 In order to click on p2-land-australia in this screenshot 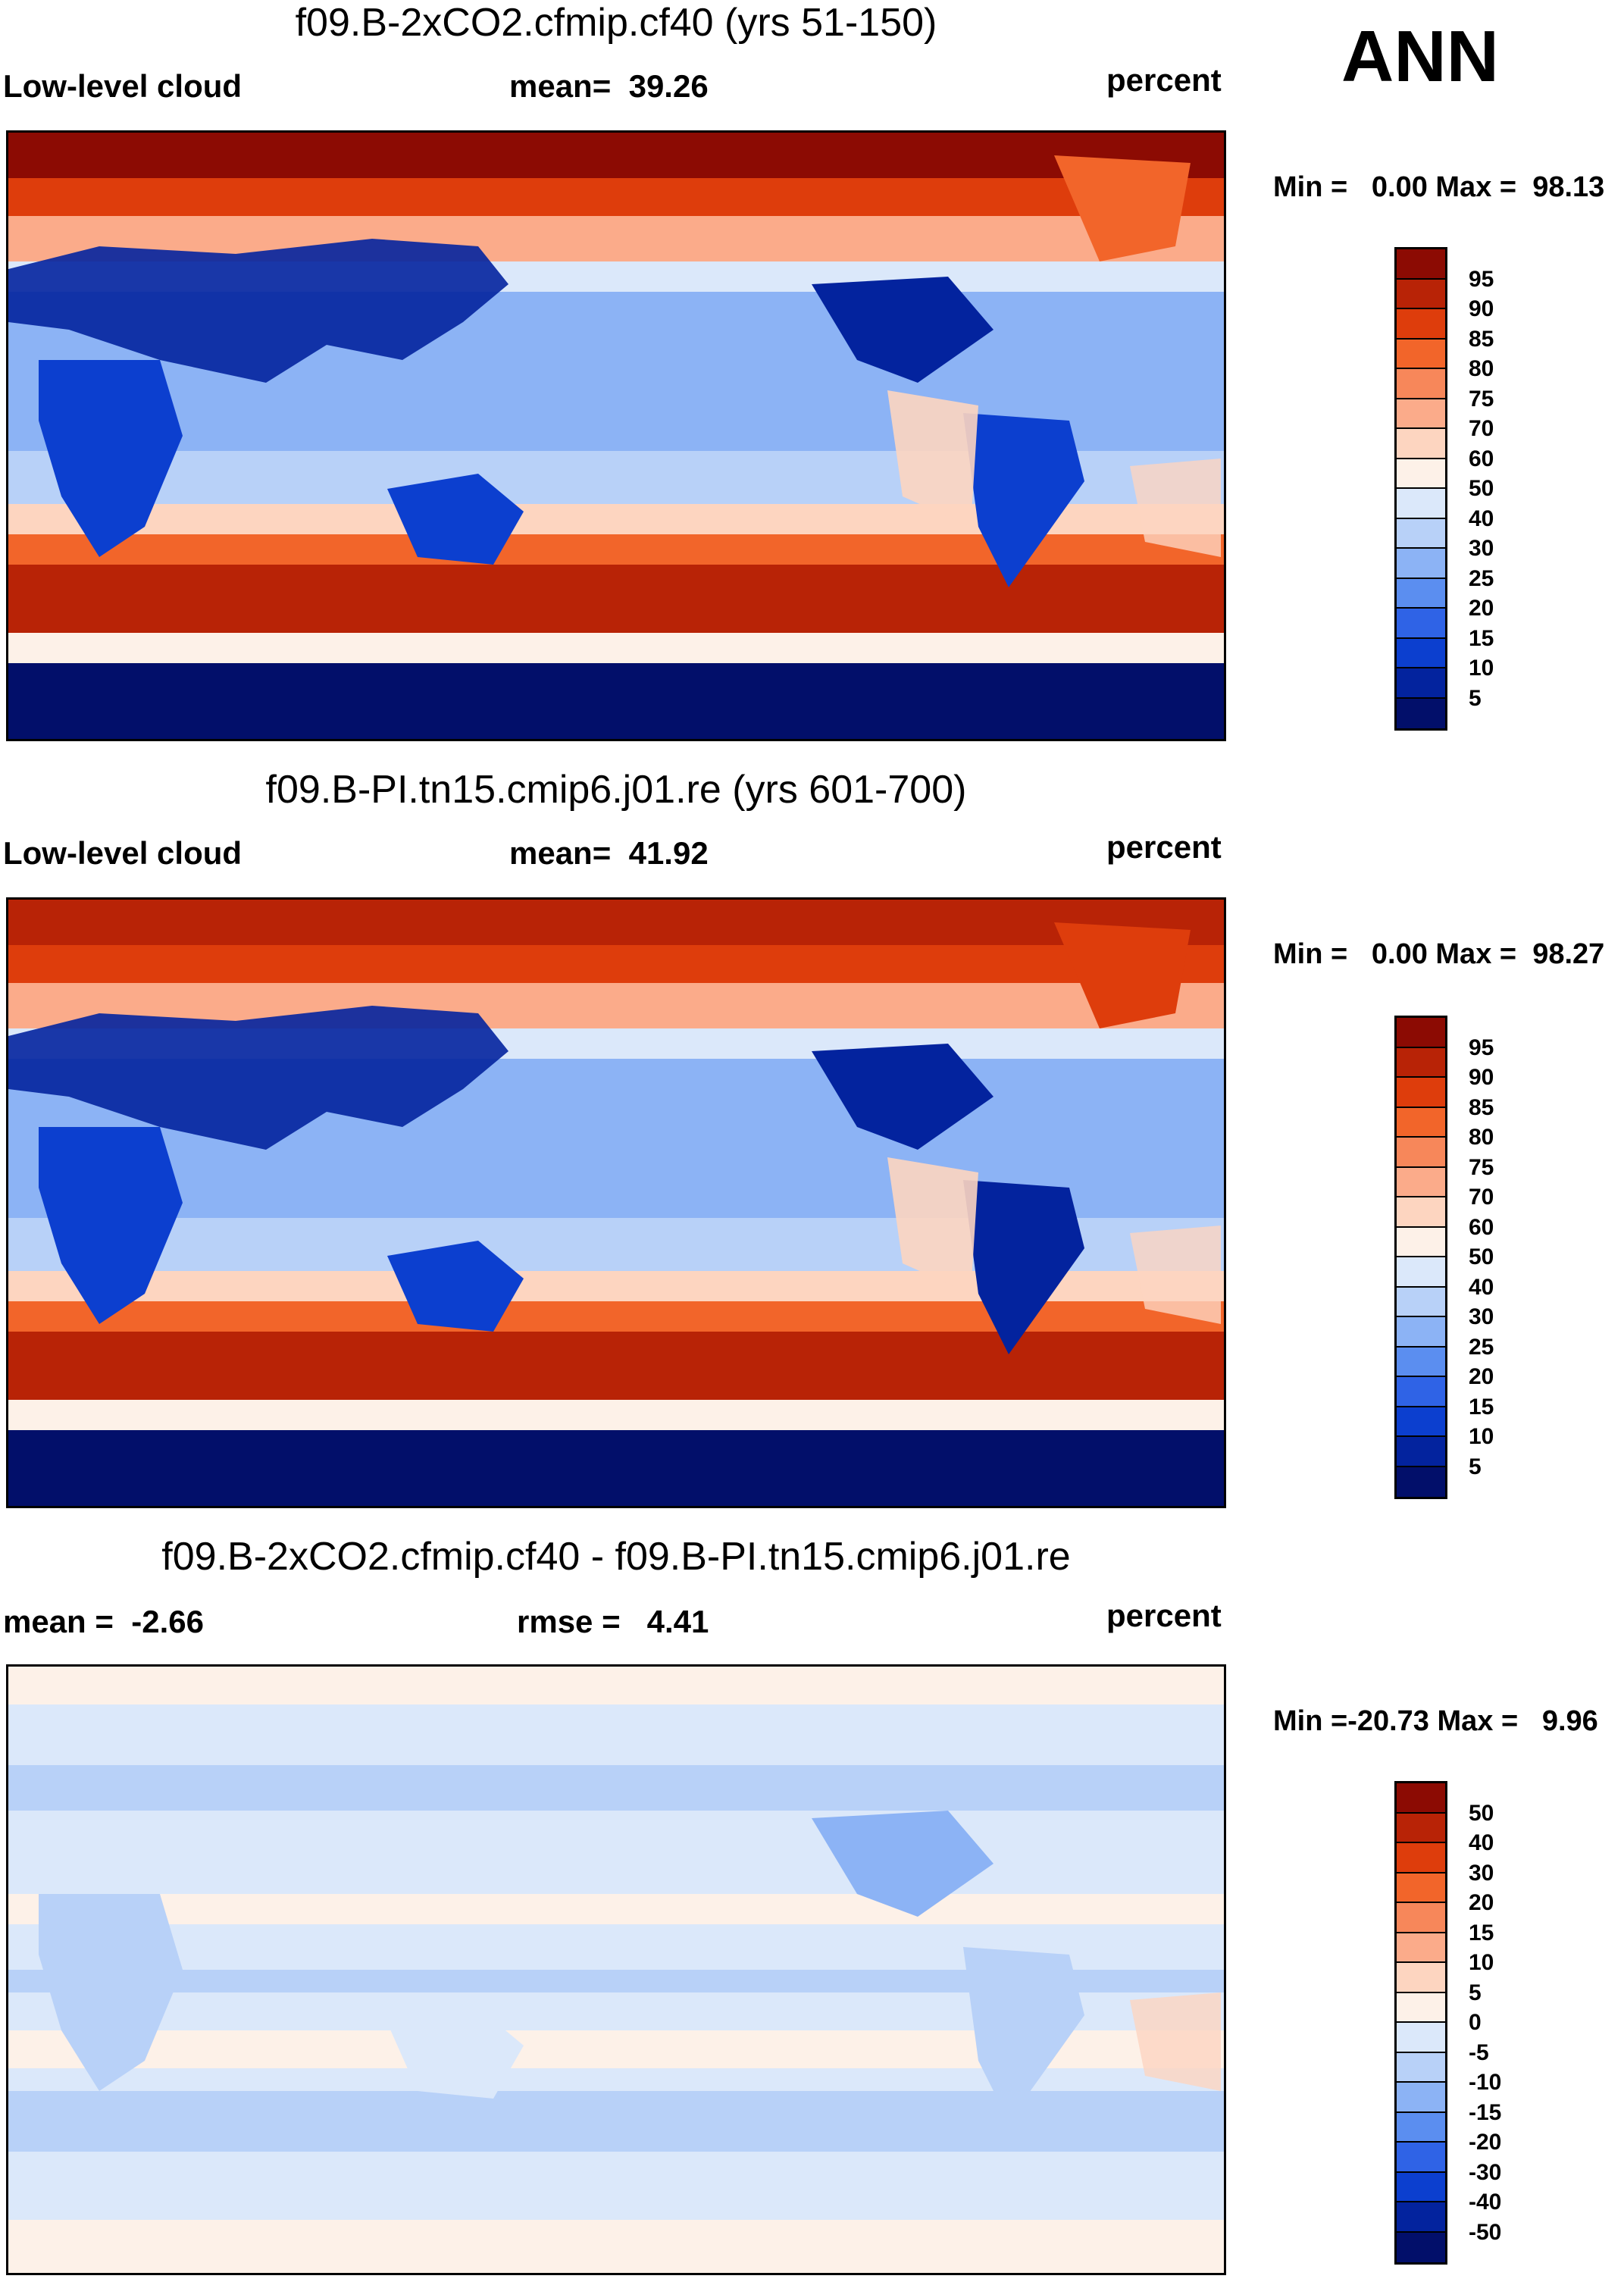, I will do `click(455, 1286)`.